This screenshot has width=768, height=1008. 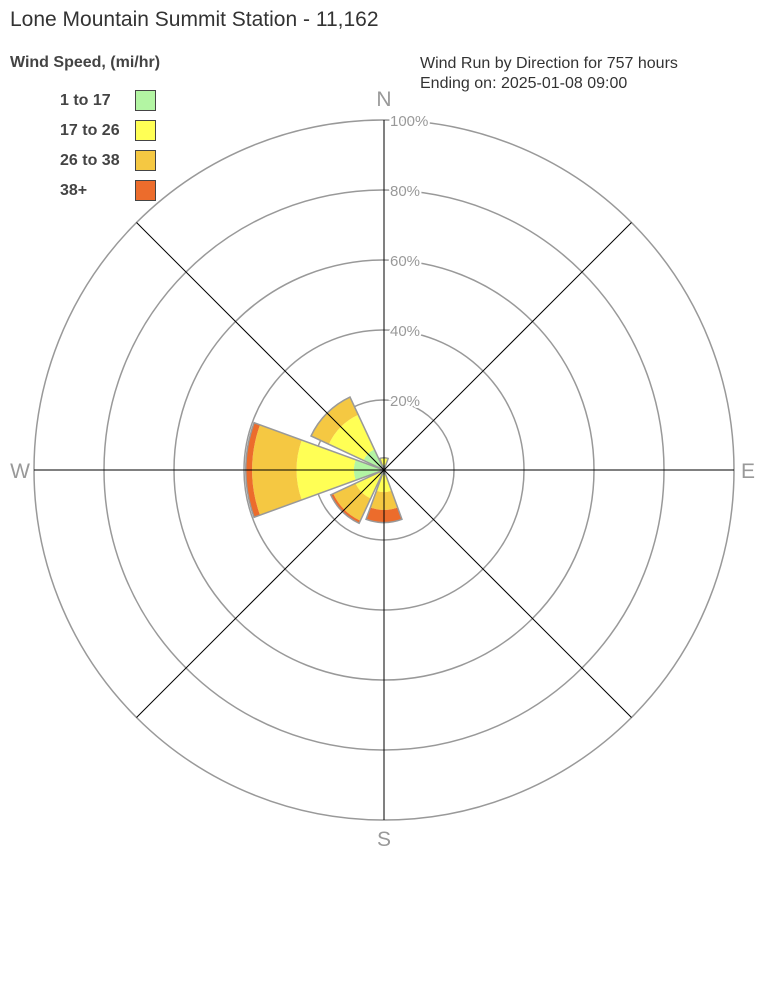 What do you see at coordinates (194, 19) in the screenshot?
I see `chart-title: Lone Mountain Summit Station - 11,162` at bounding box center [194, 19].